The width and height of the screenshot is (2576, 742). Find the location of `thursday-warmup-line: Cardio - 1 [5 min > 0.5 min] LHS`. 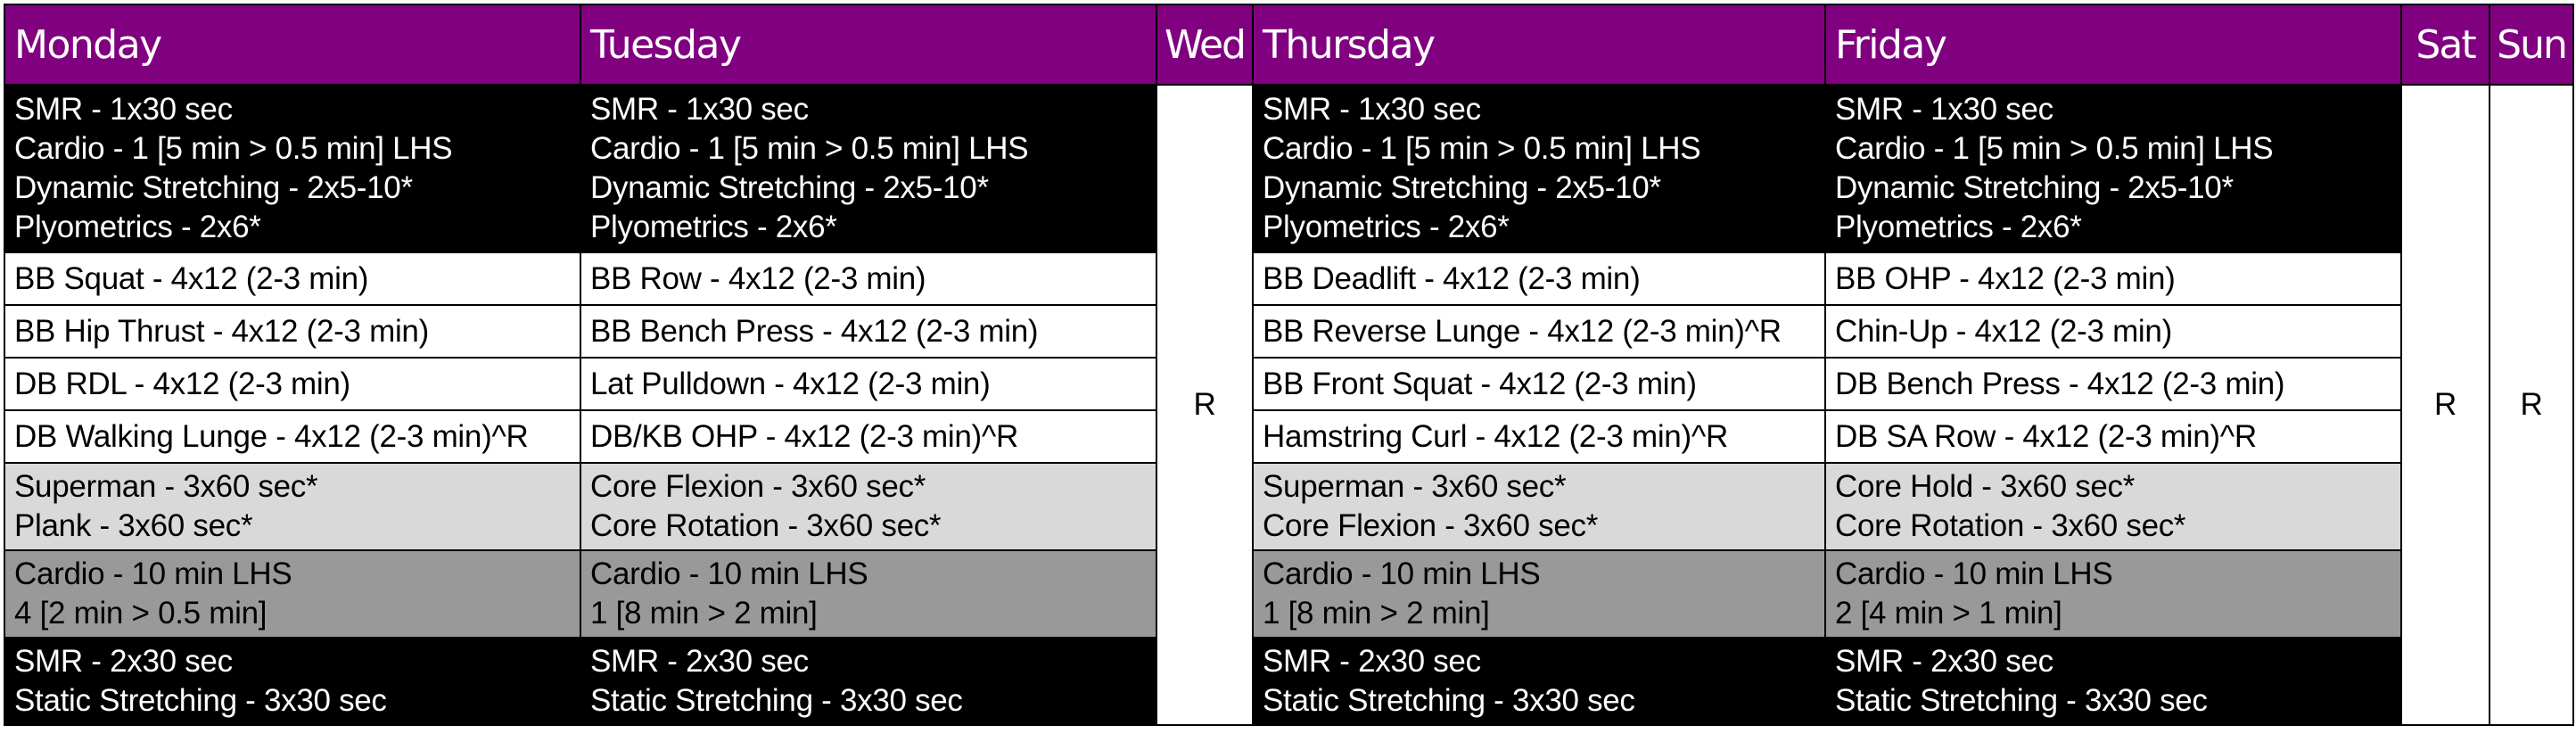

thursday-warmup-line: Cardio - 1 [5 min > 0.5 min] LHS is located at coordinates (1482, 149).